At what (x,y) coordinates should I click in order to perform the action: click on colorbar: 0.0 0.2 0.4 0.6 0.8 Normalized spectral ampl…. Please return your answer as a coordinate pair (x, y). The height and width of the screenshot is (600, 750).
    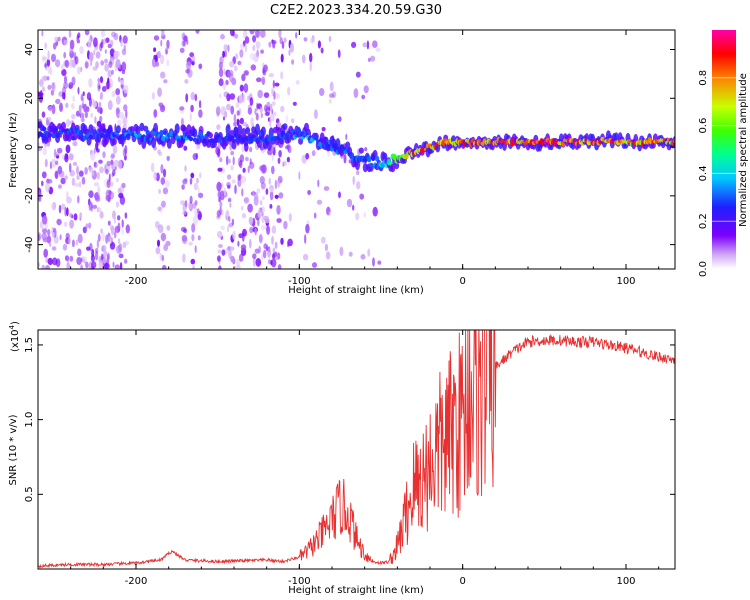
    Looking at the image, I should click on (723, 153).